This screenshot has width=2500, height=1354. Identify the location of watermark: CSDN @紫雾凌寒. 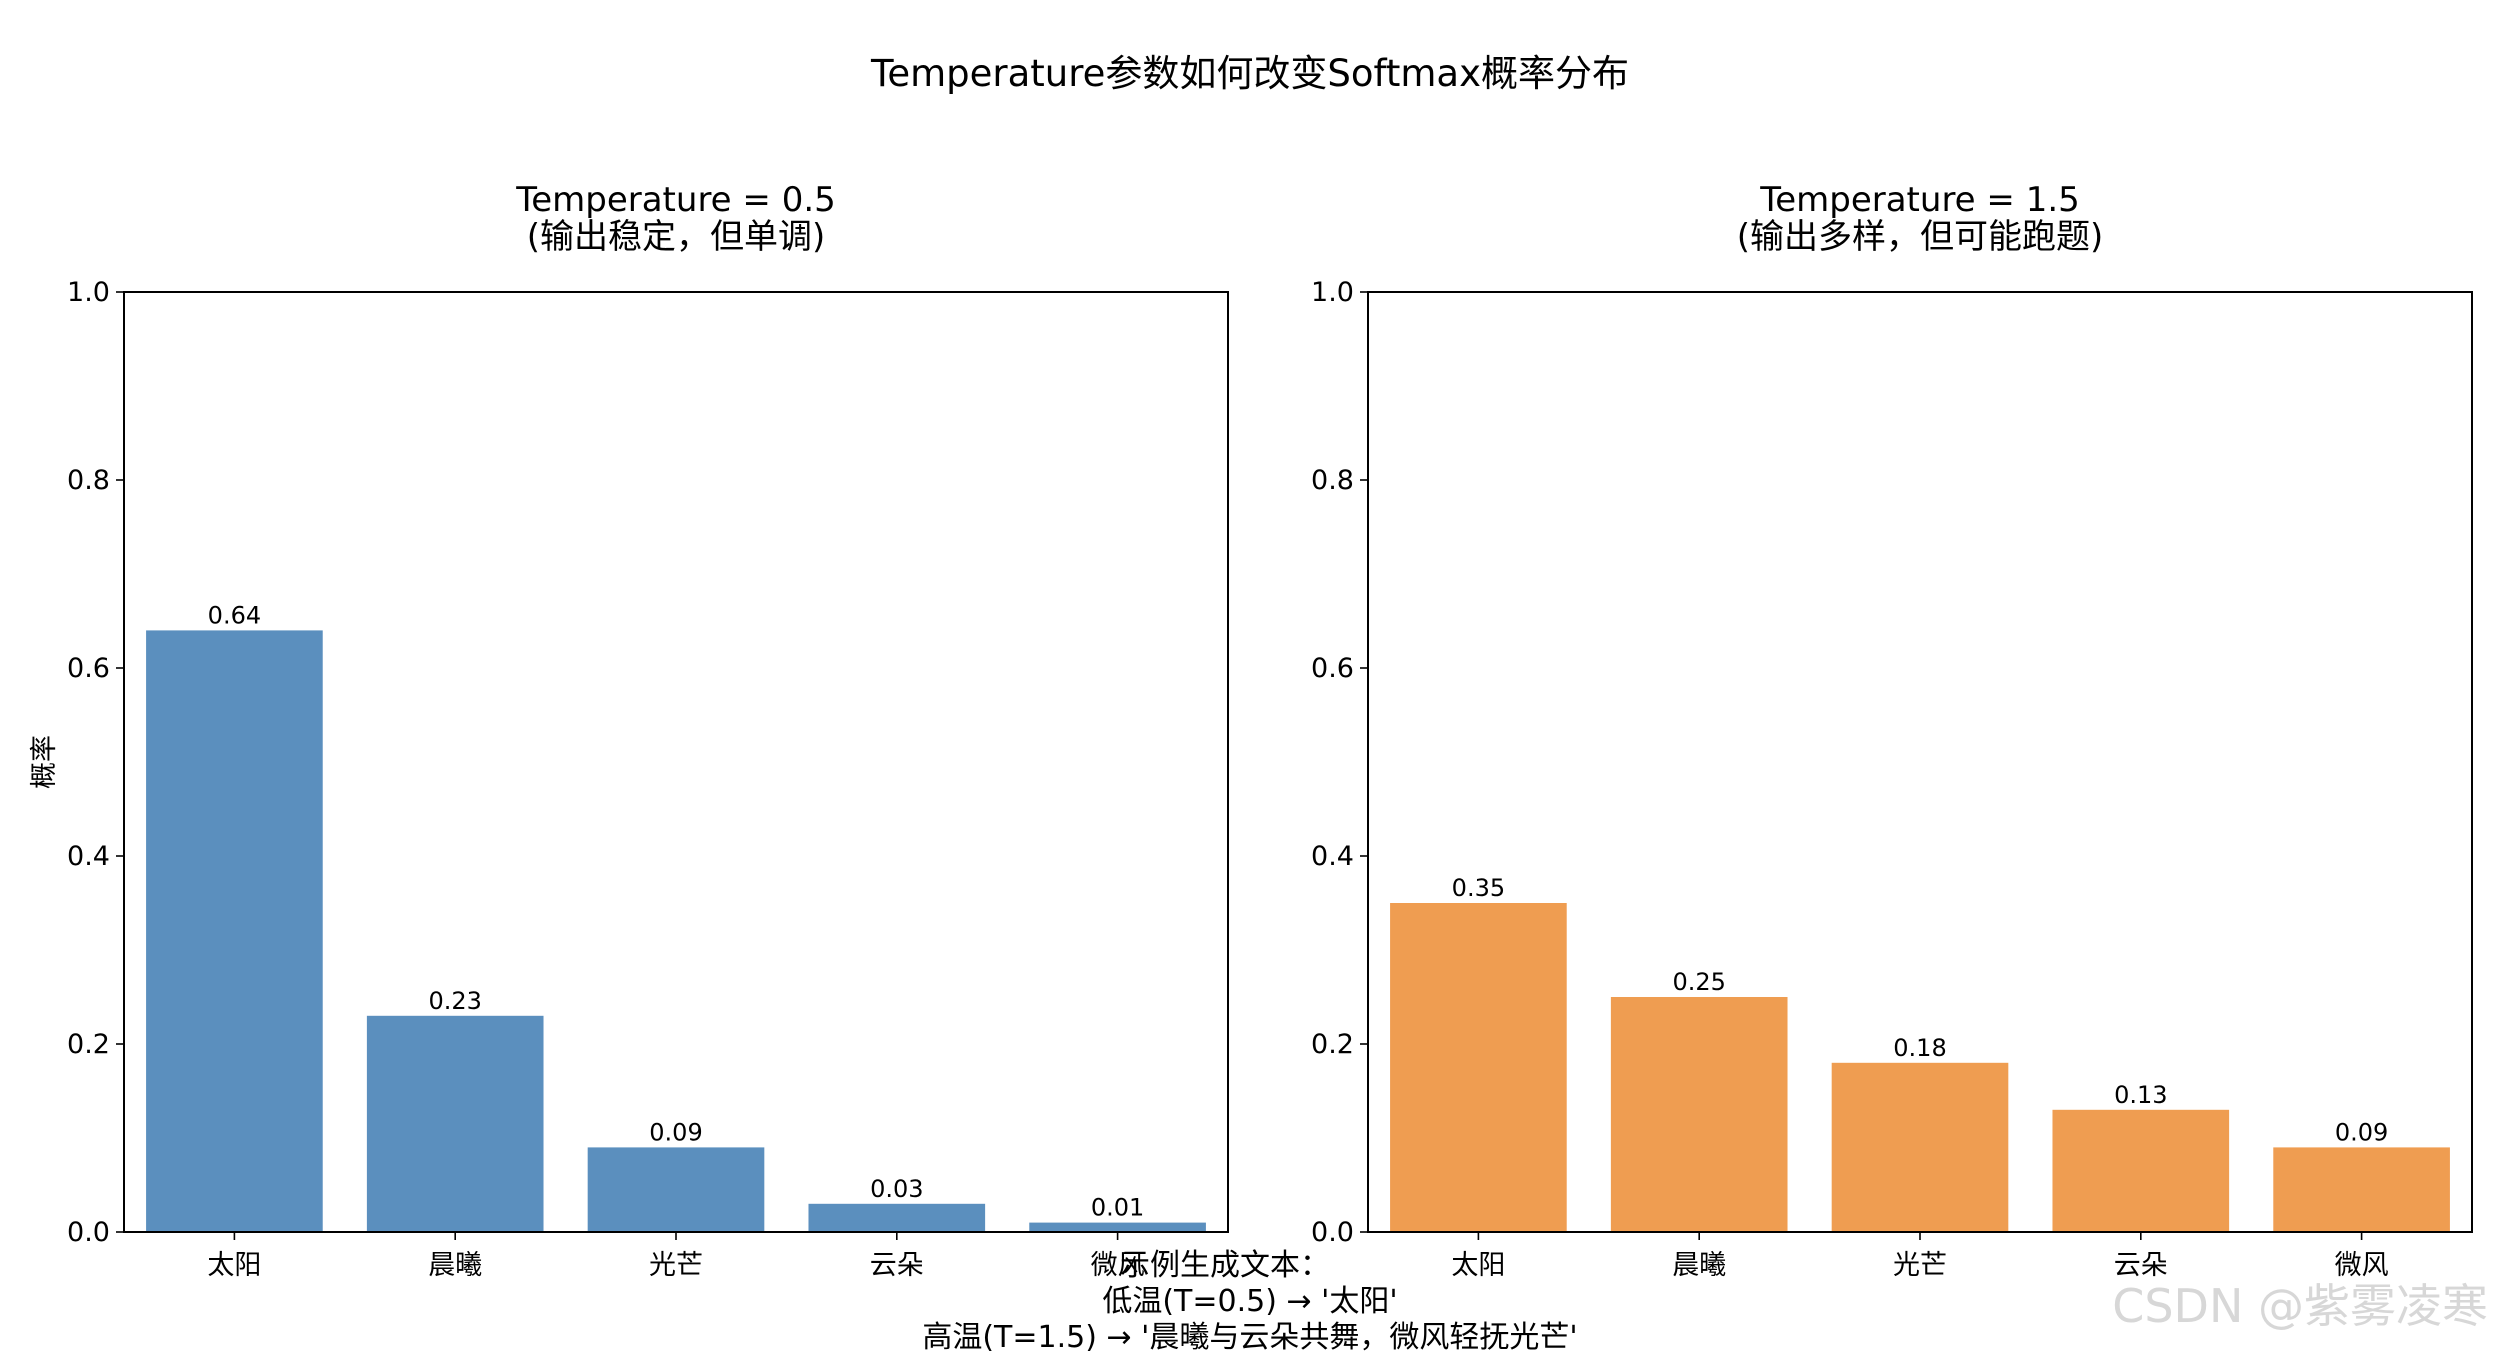
(2300, 1306).